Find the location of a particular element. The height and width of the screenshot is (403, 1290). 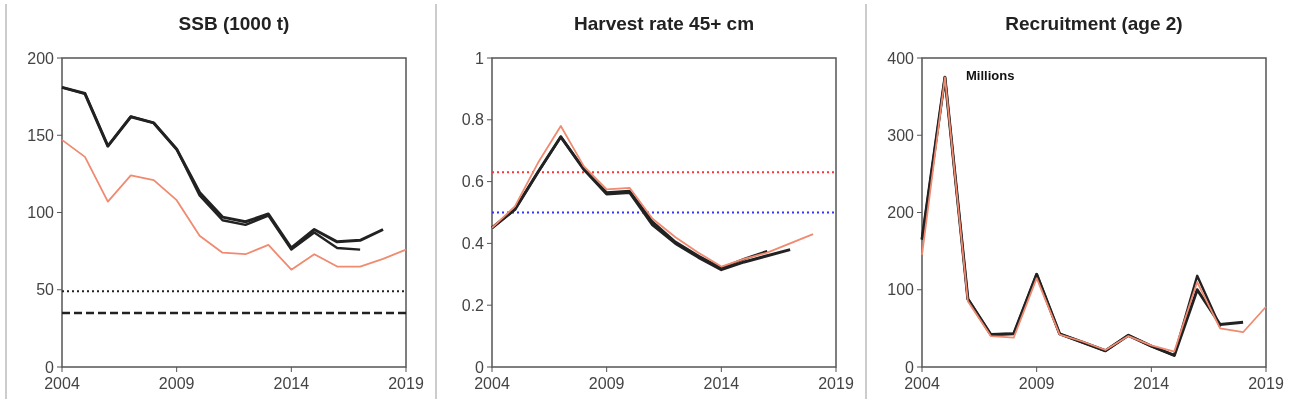

y-tick-label: 300 is located at coordinates (901, 135).